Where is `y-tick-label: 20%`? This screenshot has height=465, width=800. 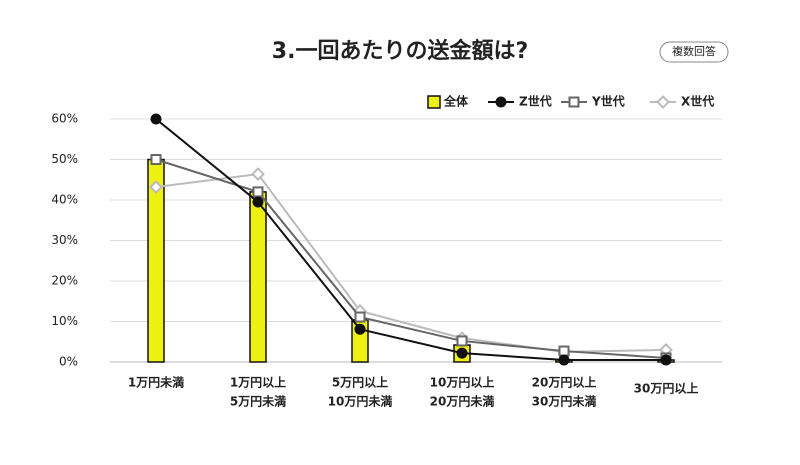
y-tick-label: 20% is located at coordinates (64, 281).